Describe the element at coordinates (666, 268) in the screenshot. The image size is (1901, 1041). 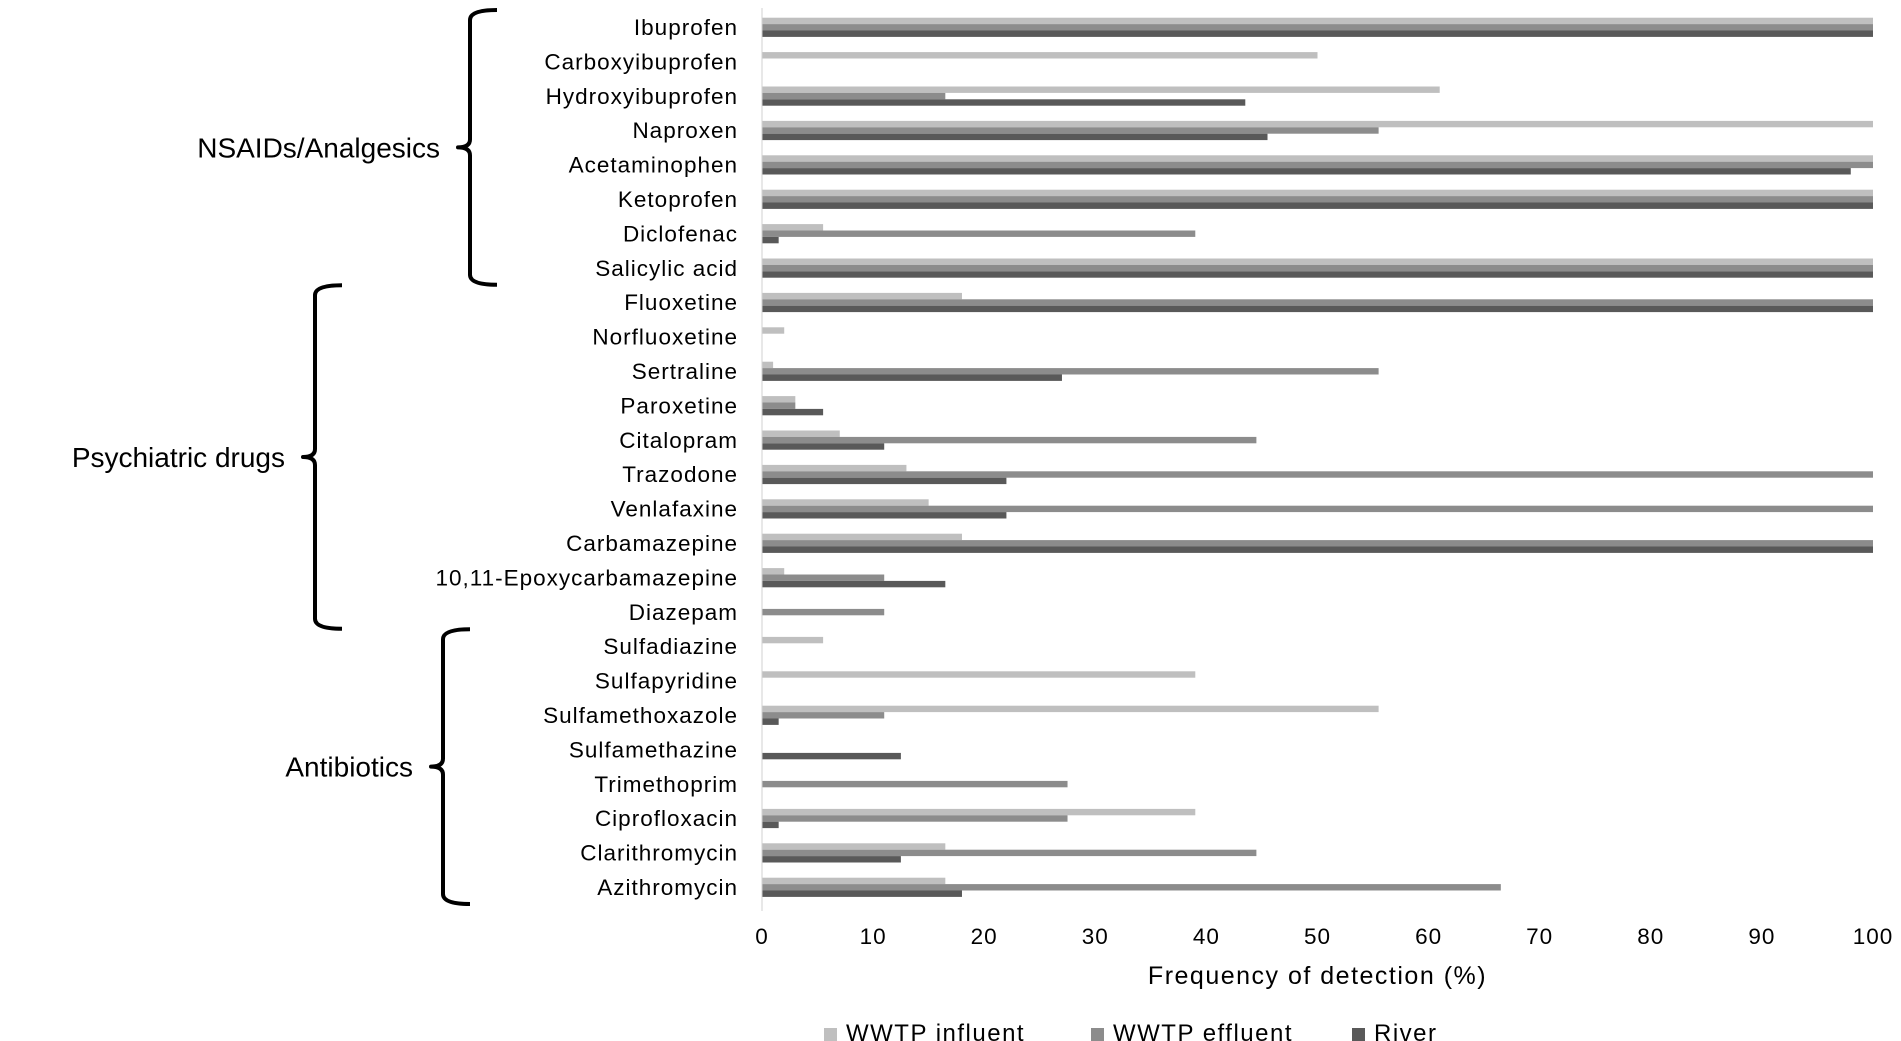
I see `category-label: Salicylic acid` at that location.